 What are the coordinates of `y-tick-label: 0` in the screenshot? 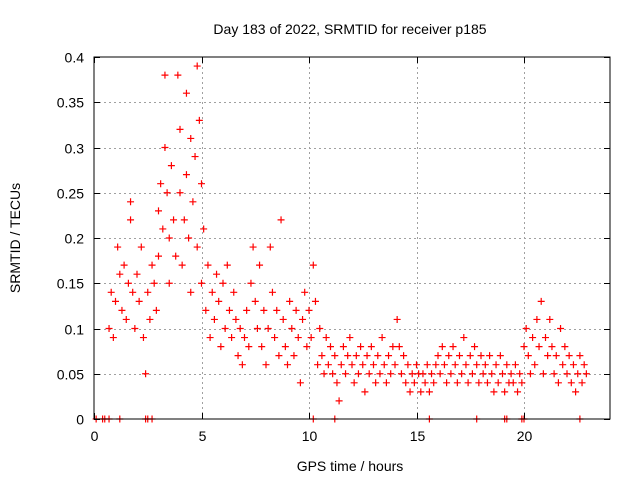 It's located at (80, 420).